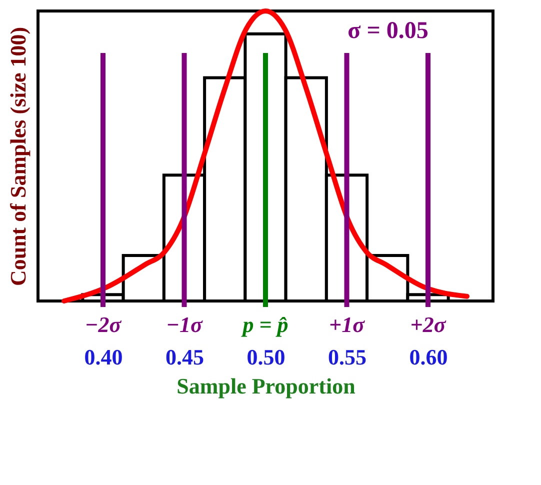 This screenshot has height=485, width=541. Describe the element at coordinates (428, 357) in the screenshot. I see `x-tick-label: 0.60` at that location.